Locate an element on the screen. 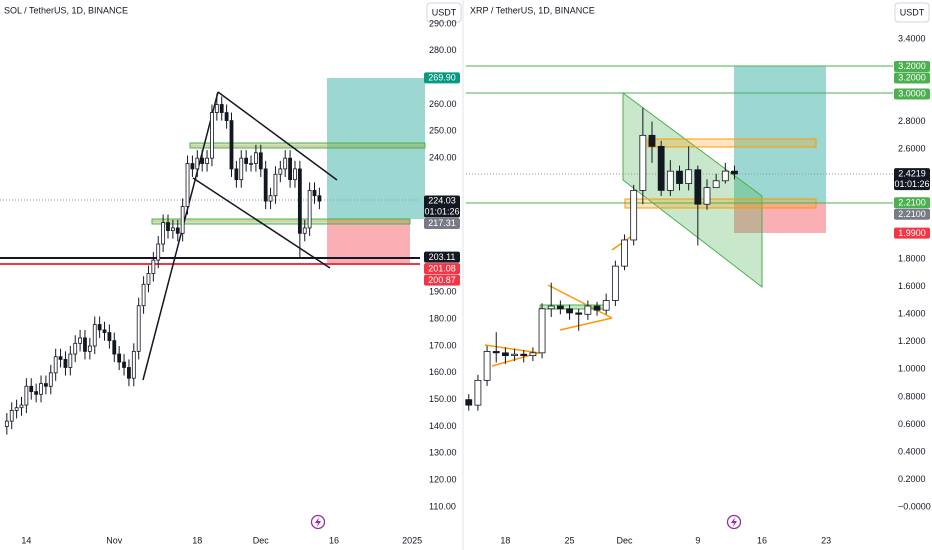  y-tick-label: 0.6000 is located at coordinates (912, 424).